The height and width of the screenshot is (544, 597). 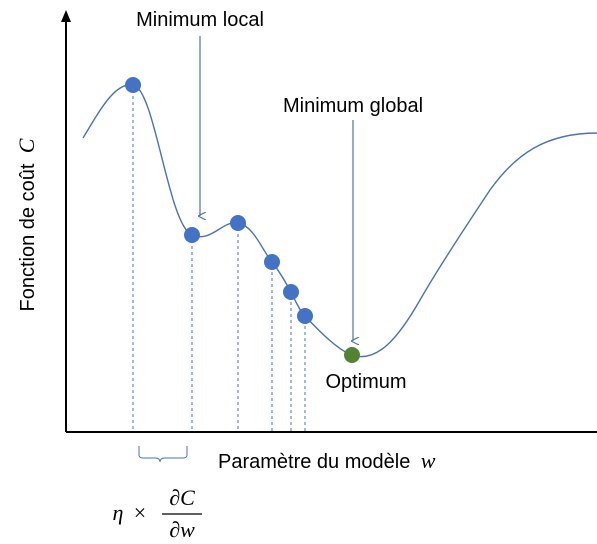 What do you see at coordinates (66, 16) in the screenshot?
I see `y-axis-arrowhead` at bounding box center [66, 16].